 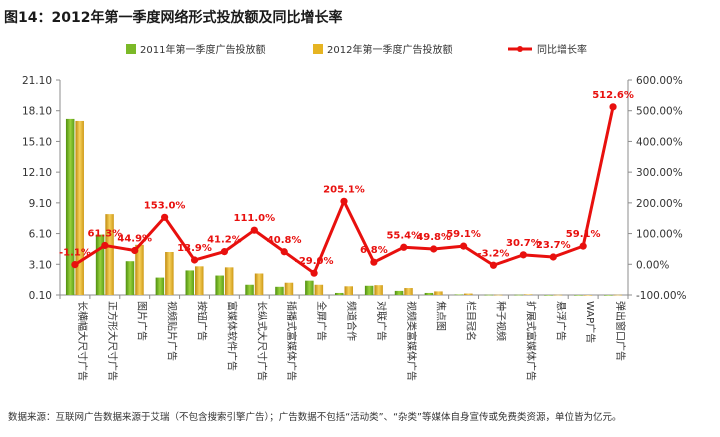 What do you see at coordinates (261, 341) in the screenshot?
I see `category-label: 长纵式大尺寸广告` at bounding box center [261, 341].